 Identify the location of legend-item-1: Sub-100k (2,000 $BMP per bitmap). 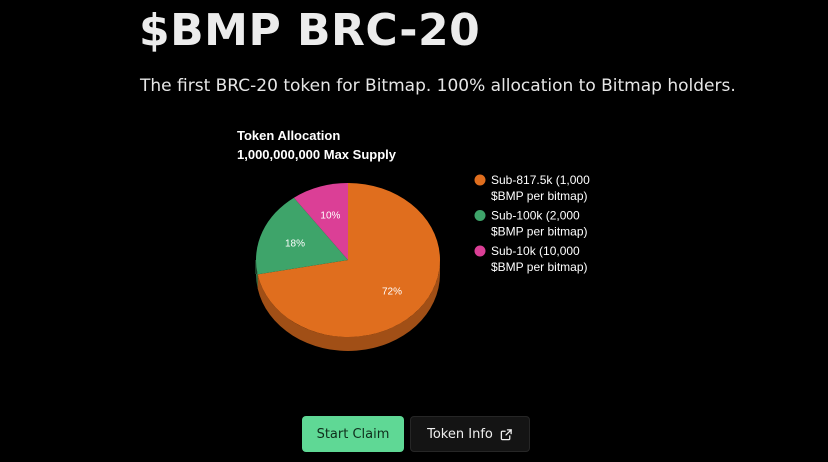
(531, 224).